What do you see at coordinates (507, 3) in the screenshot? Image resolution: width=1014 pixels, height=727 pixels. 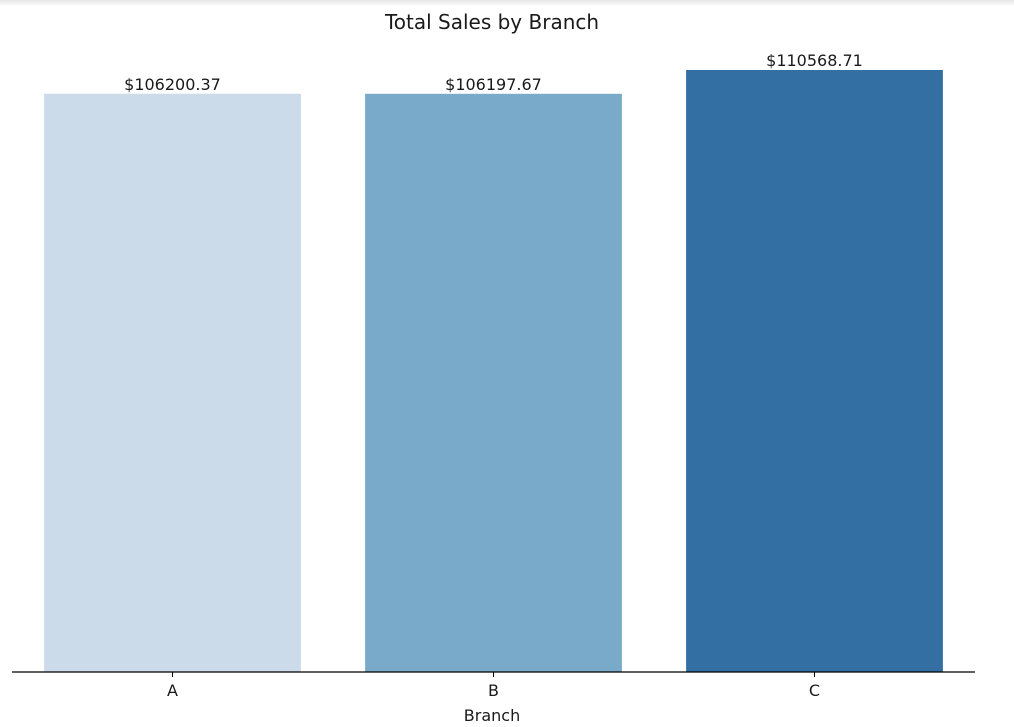 I see `window-top-shadow` at bounding box center [507, 3].